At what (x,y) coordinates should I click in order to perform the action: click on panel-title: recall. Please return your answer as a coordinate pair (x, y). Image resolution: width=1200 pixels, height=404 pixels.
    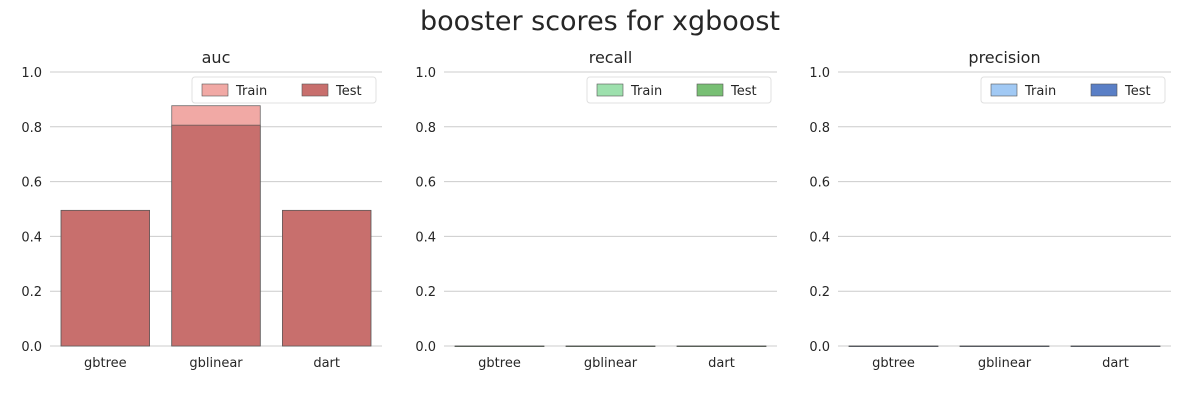
    Looking at the image, I should click on (611, 57).